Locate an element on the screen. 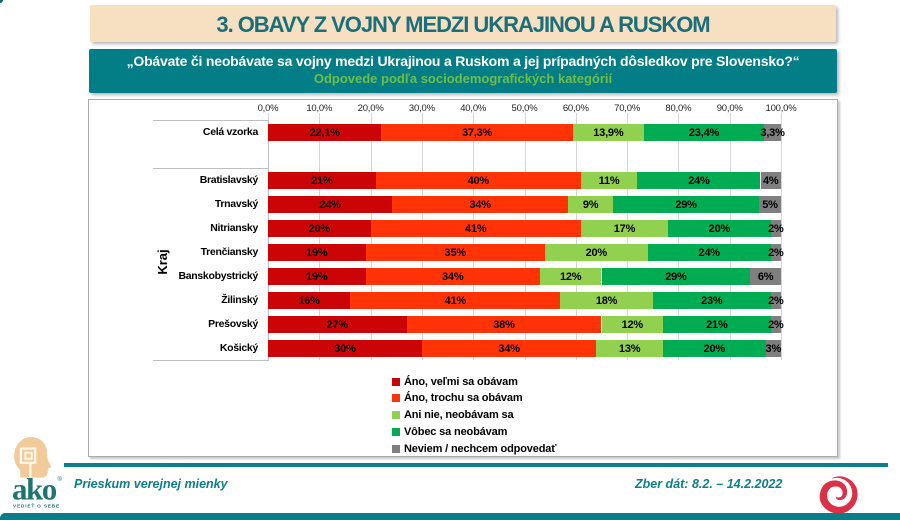  svg-text: ako is located at coordinates (34, 489).